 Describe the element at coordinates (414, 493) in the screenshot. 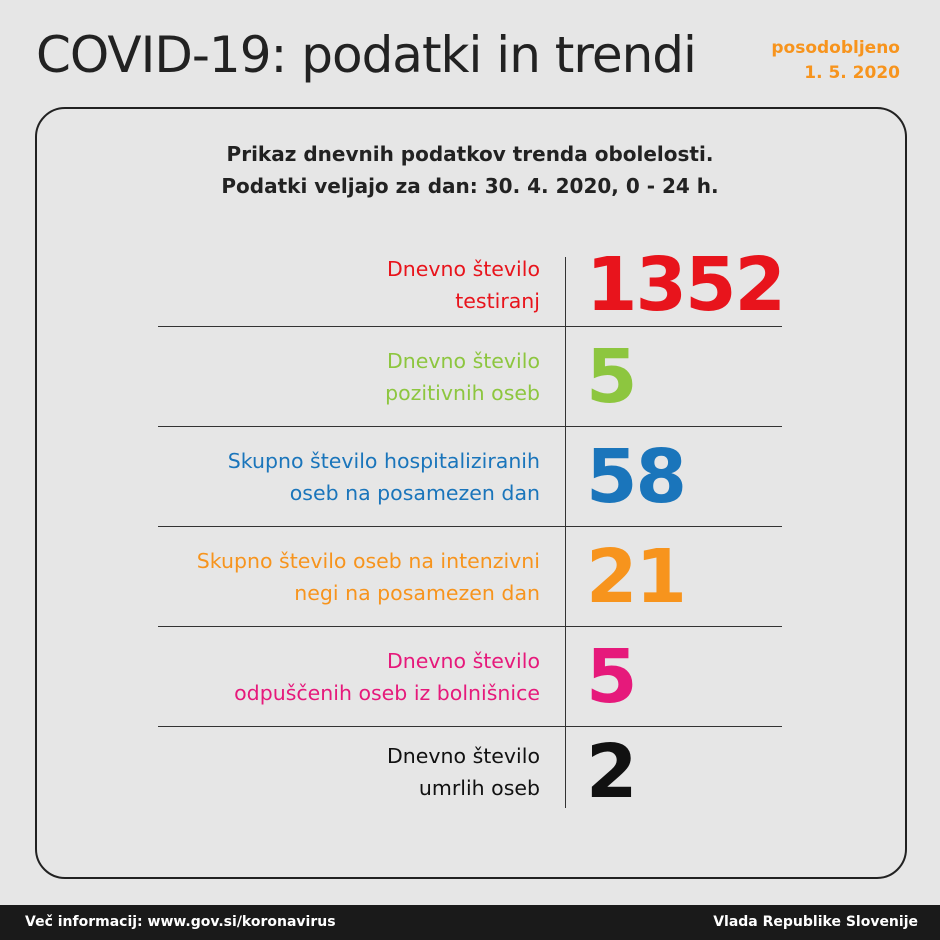

I see `stat-label-line-2: oseb na posamezen dan` at that location.